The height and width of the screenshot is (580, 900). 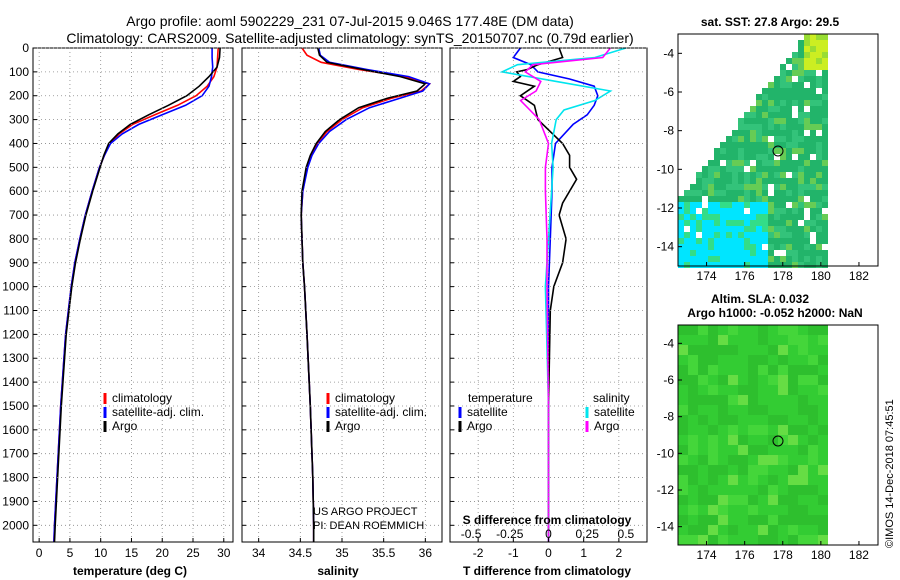 What do you see at coordinates (745, 276) in the screenshot?
I see `sst-map-x-tick-label: 176` at bounding box center [745, 276].